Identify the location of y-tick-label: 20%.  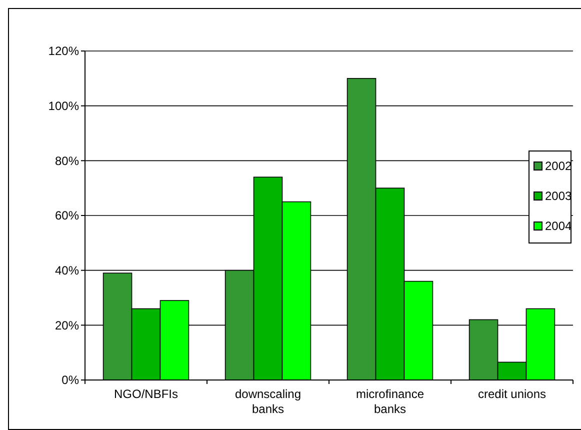
(67, 325).